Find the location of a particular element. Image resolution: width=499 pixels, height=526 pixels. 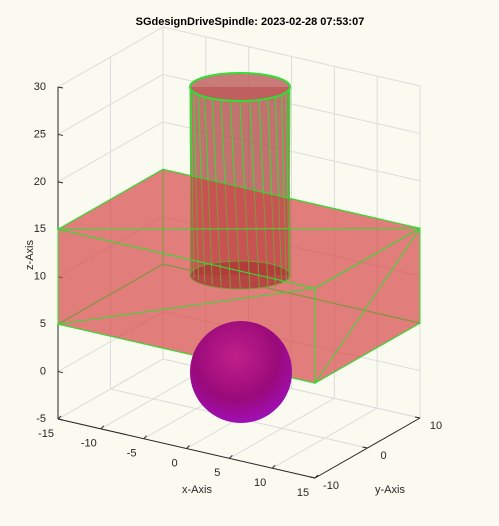

x-tick-label: 10 is located at coordinates (260, 483).